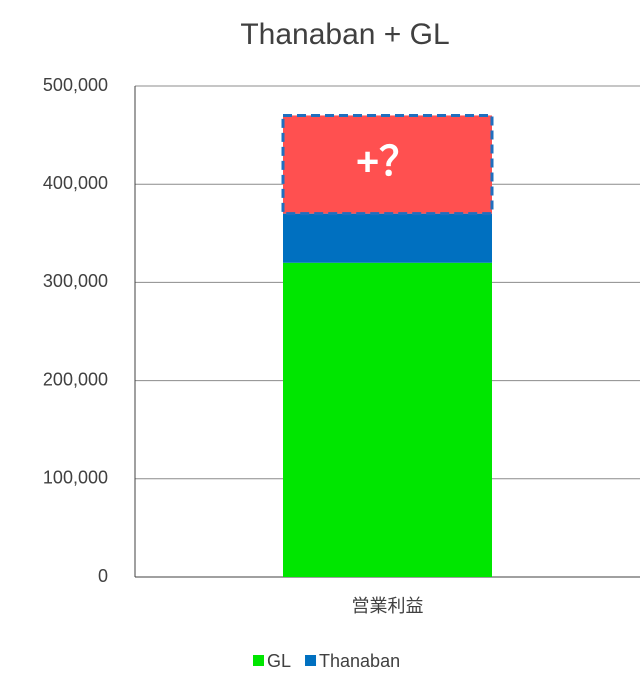  I want to click on y-tick-label: 400,000, so click(75, 183).